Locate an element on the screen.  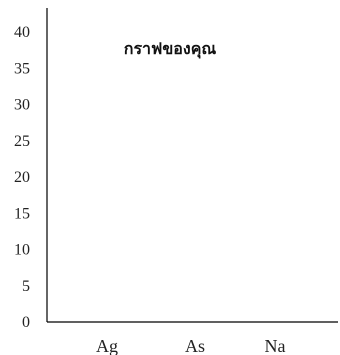
x-tick-label-ag: Ag is located at coordinates (107, 345).